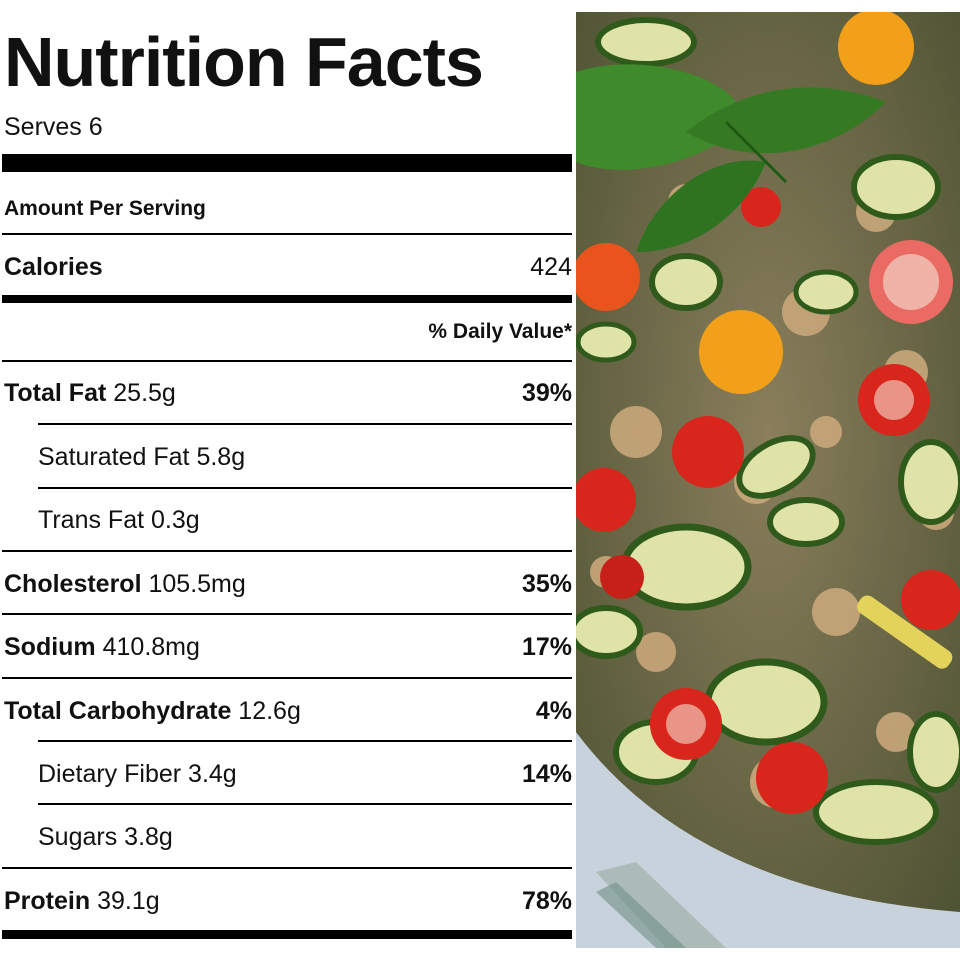 The image size is (960, 960). I want to click on calories-row: Calories 424, so click(288, 267).